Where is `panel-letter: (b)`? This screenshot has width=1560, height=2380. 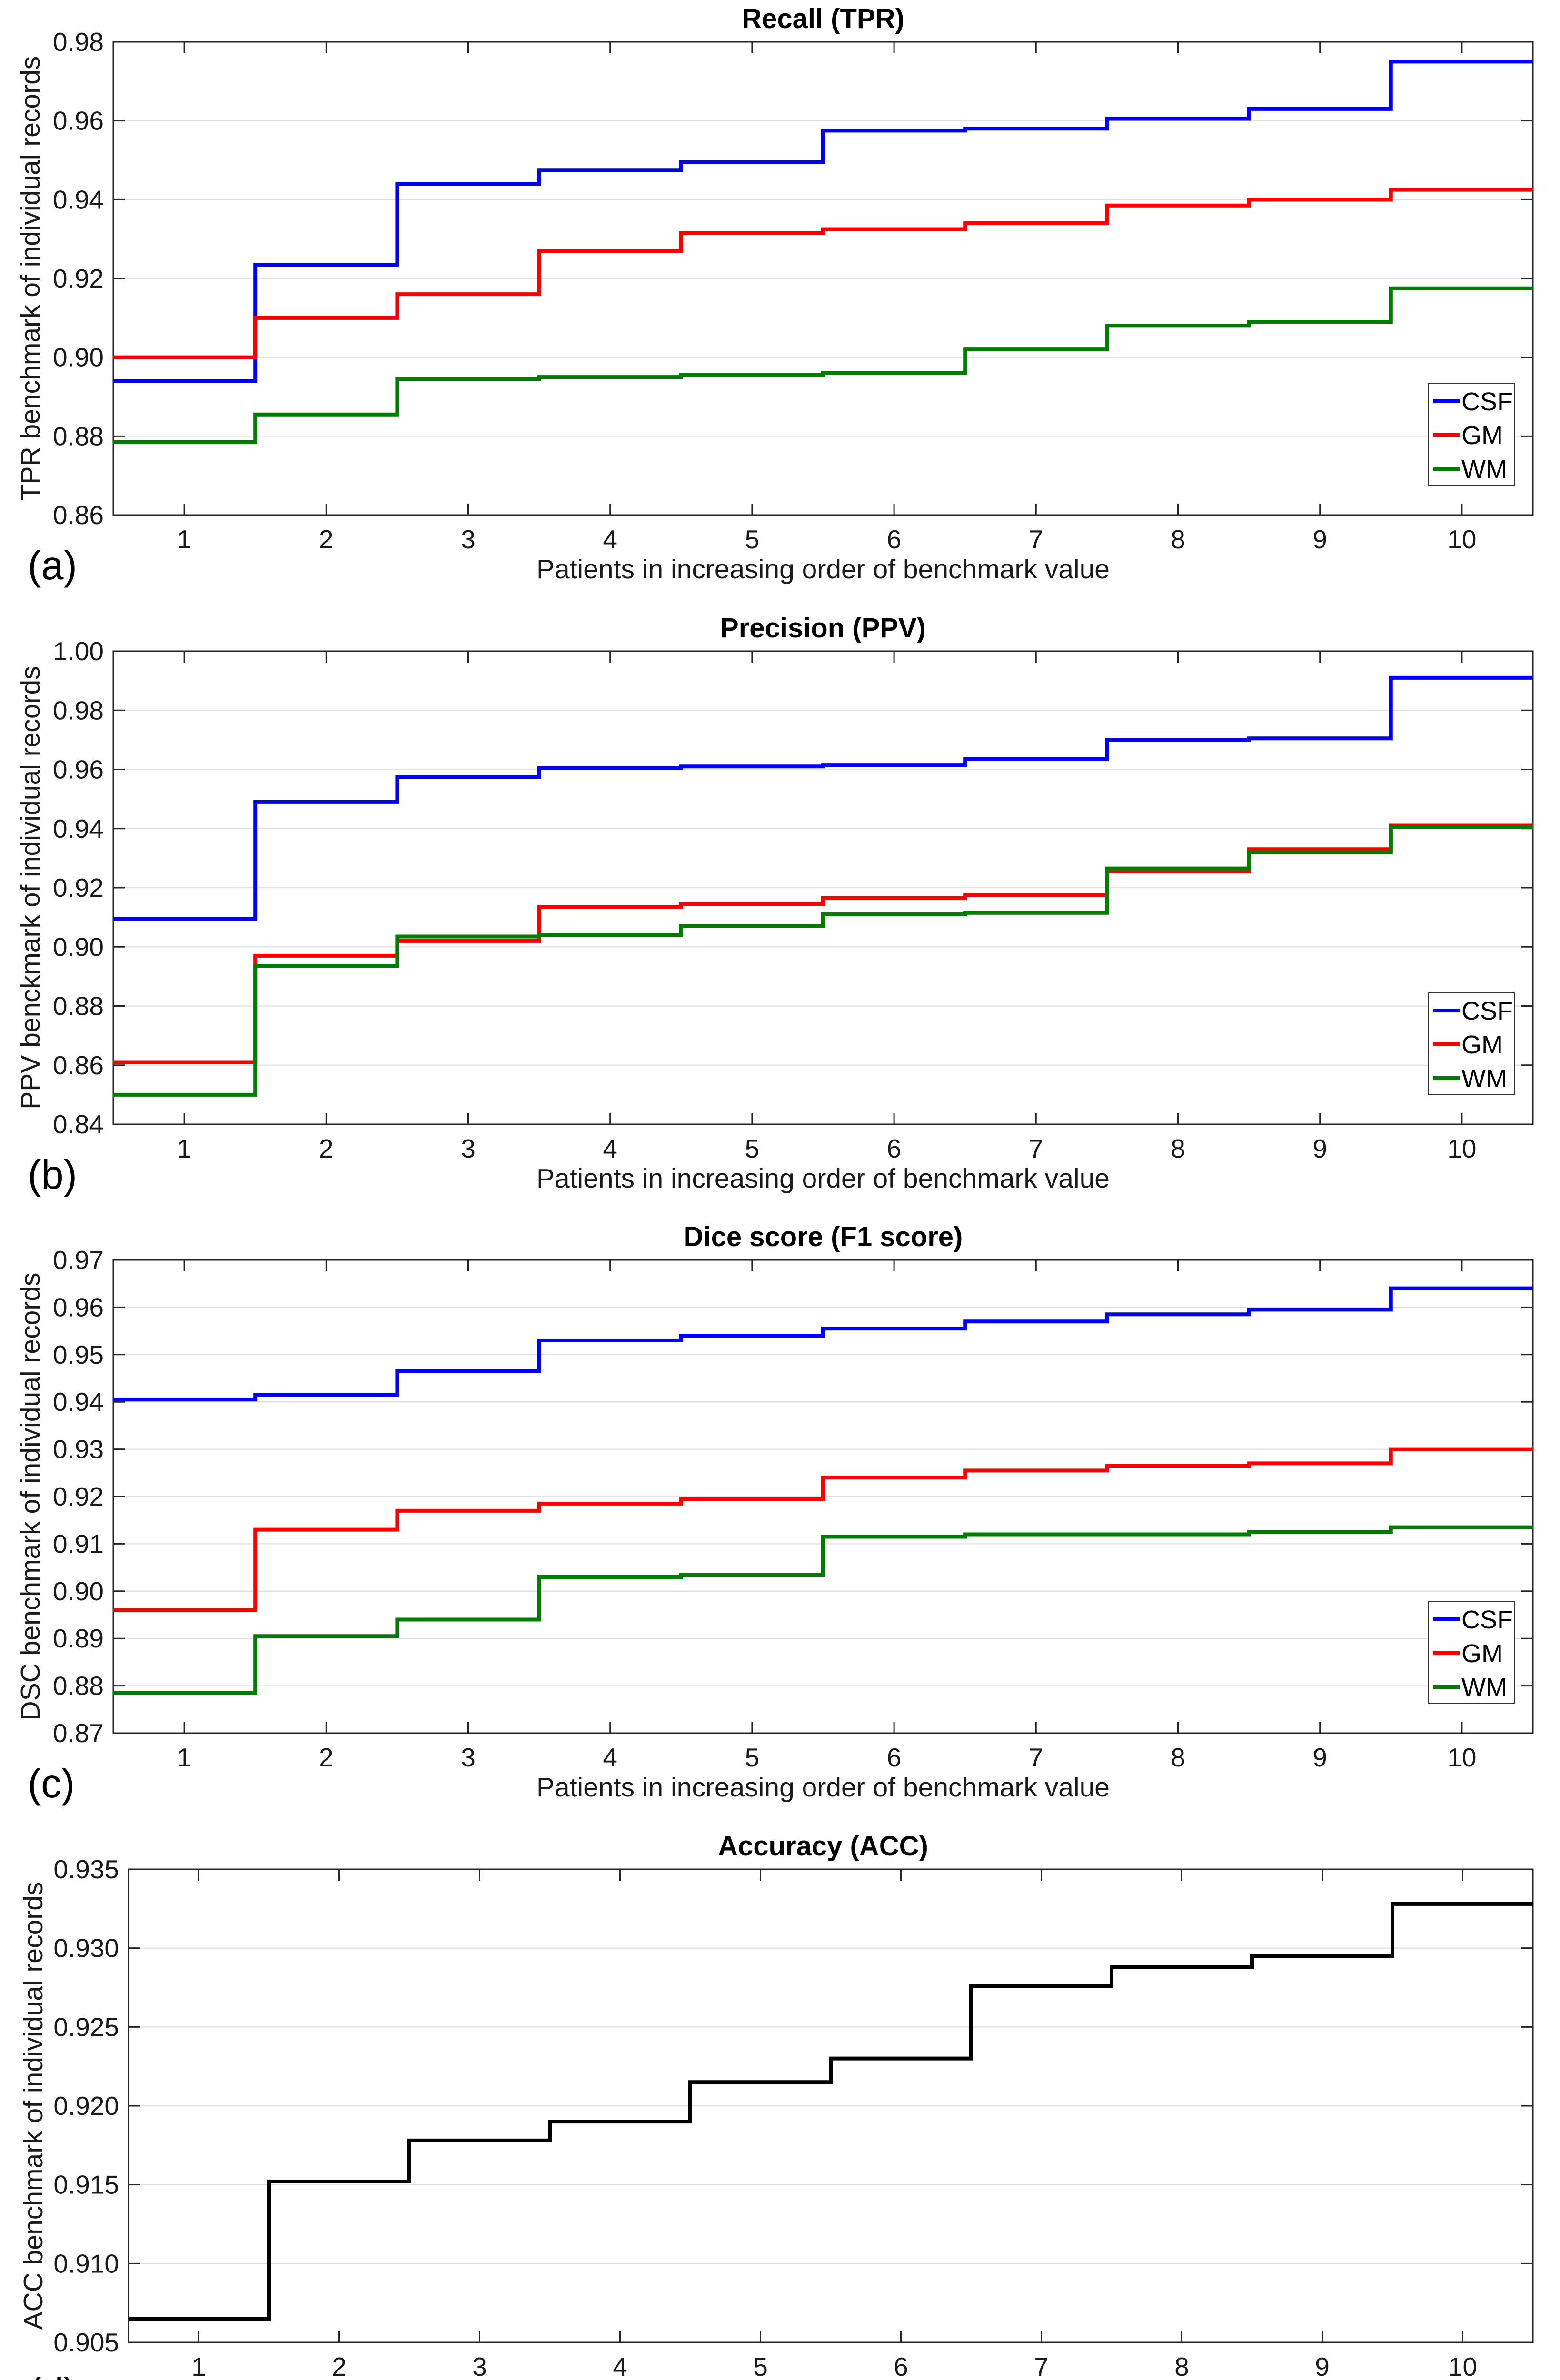
panel-letter: (b) is located at coordinates (52, 1175).